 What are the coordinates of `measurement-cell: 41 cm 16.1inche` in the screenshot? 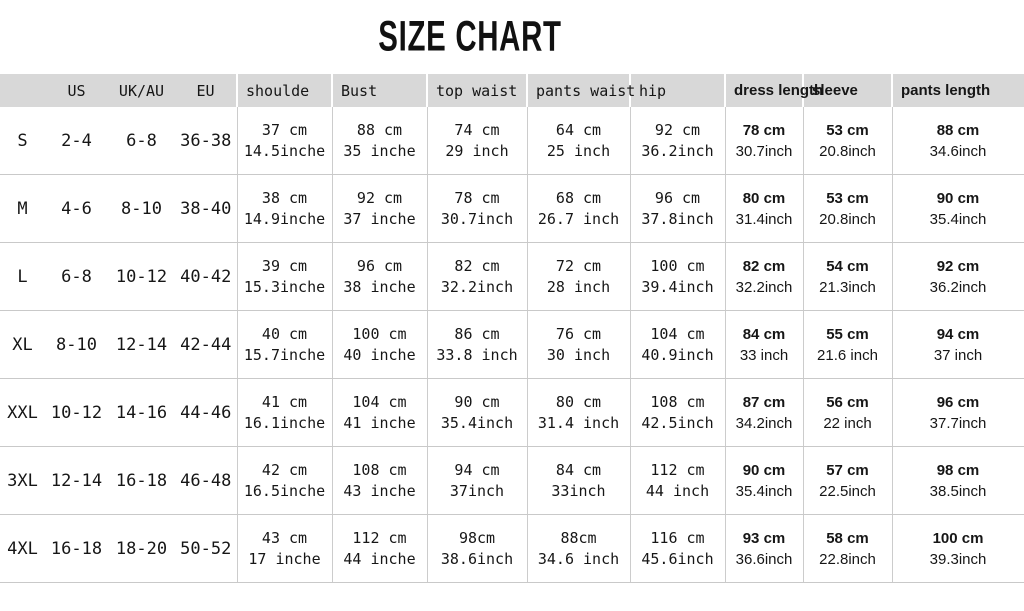 It's located at (284, 412).